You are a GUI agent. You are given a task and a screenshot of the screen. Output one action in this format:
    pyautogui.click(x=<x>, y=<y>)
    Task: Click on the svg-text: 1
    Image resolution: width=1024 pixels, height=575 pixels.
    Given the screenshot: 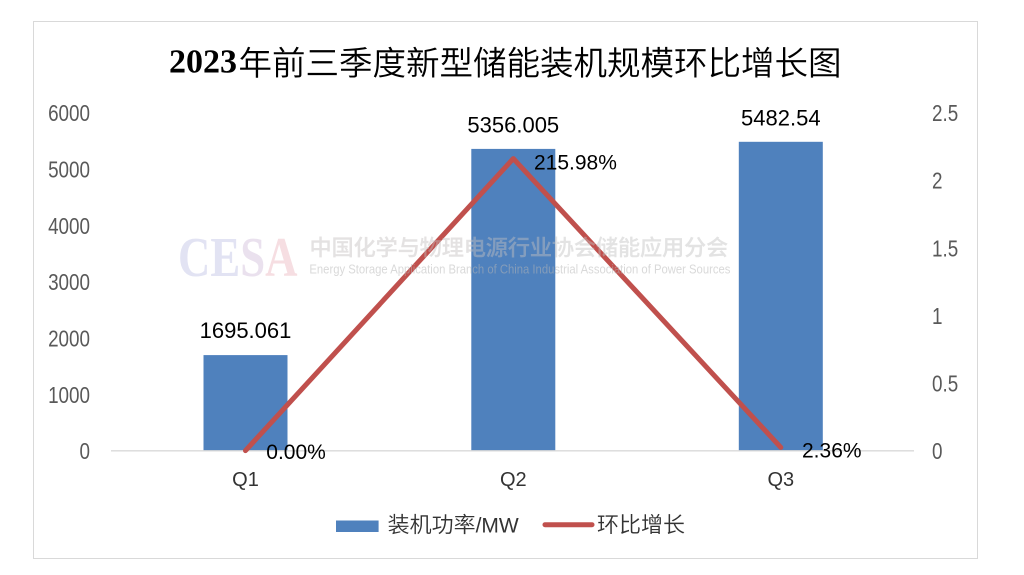 What is the action you would take?
    pyautogui.click(x=937, y=316)
    